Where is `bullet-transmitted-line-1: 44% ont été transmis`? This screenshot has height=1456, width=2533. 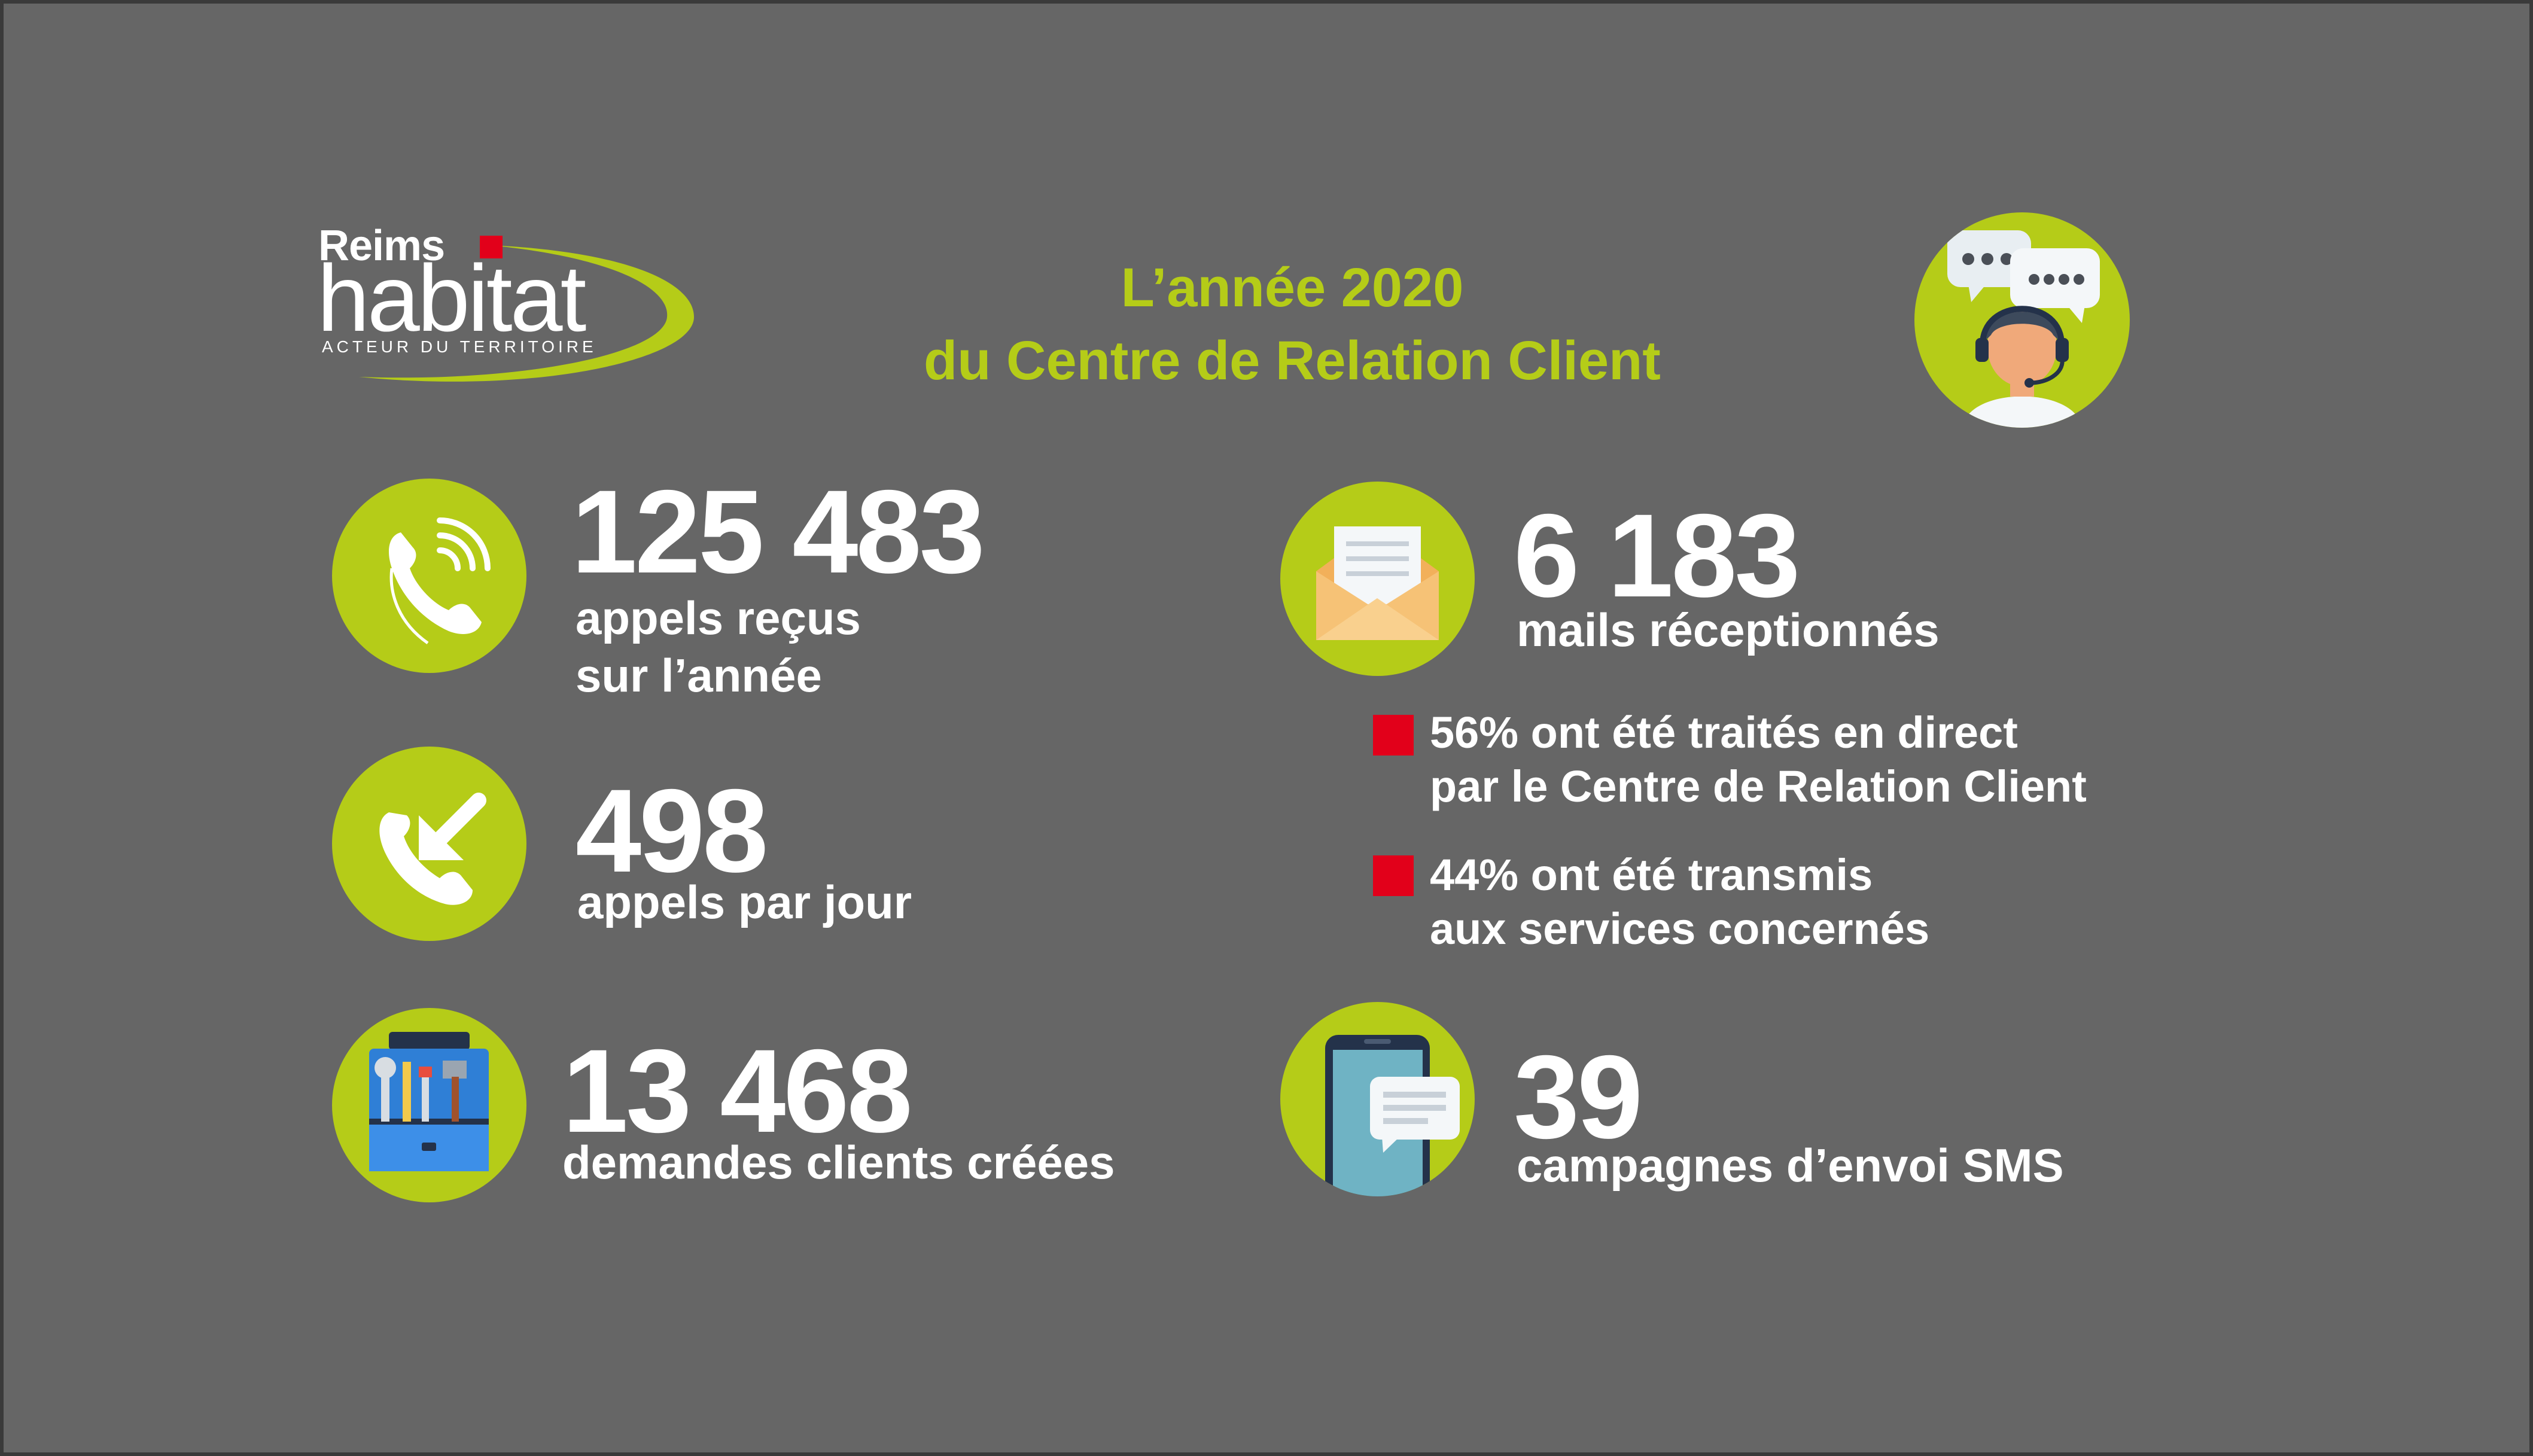 bullet-transmitted-line-1: 44% ont été transmis is located at coordinates (1651, 875).